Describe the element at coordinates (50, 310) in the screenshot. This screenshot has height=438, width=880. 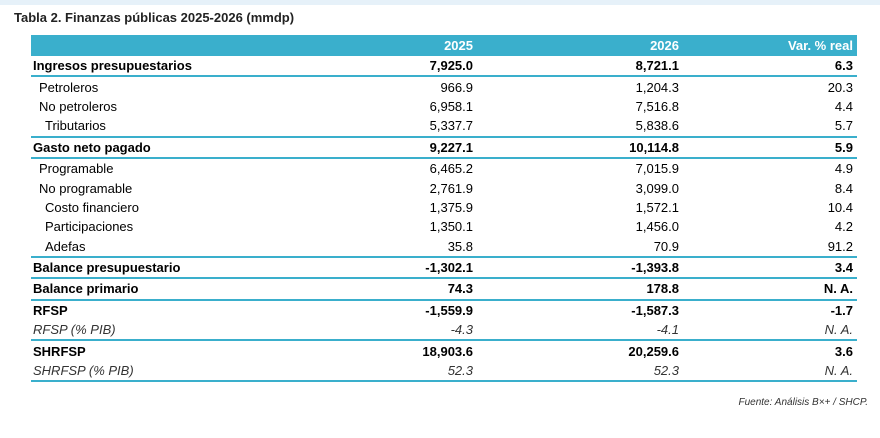
I see `row-label: RFSP` at that location.